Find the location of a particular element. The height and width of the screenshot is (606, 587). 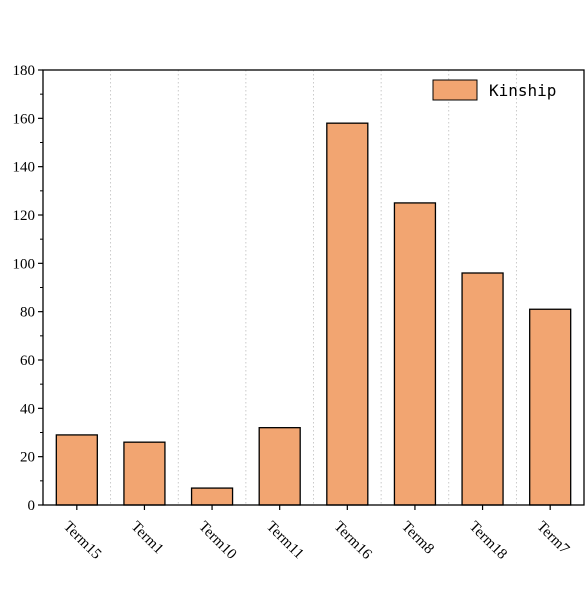

y-tick-label: 20 is located at coordinates (27, 458).